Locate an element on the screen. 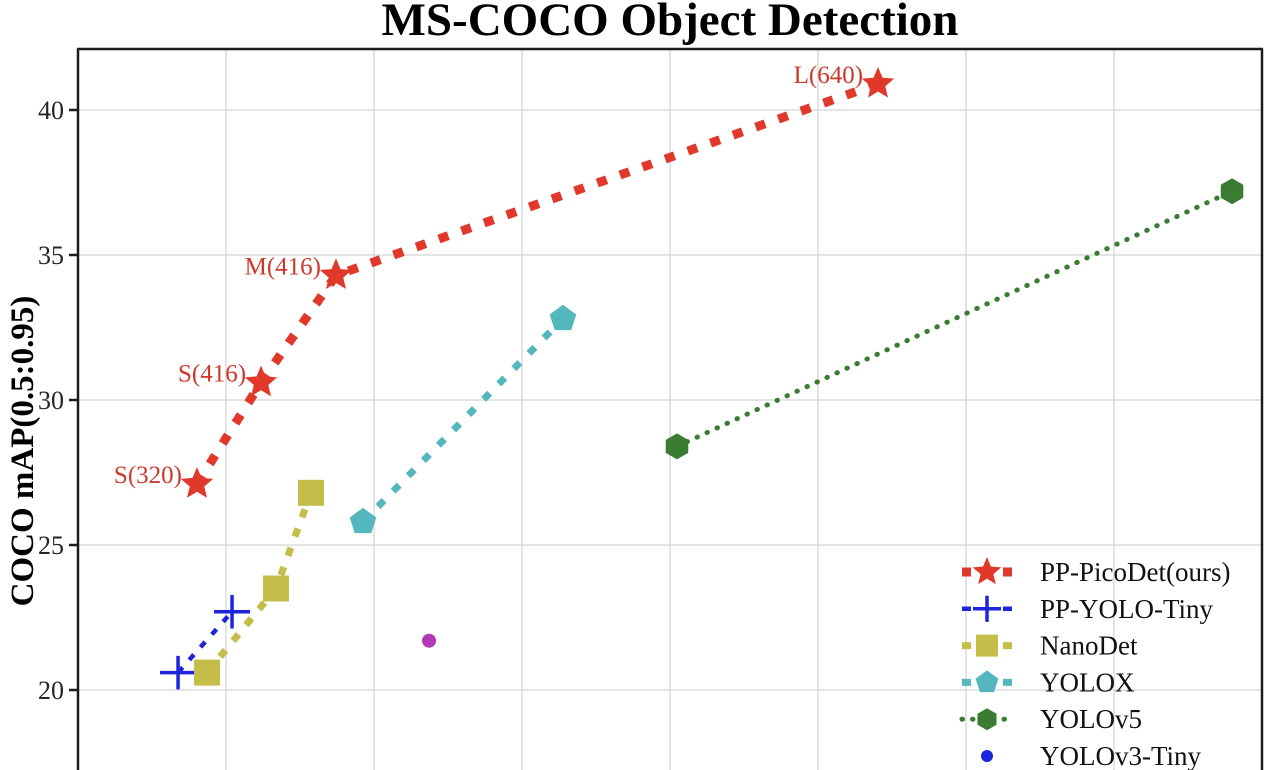 The height and width of the screenshot is (770, 1280). chart-title: MS-COCO Object Detection is located at coordinates (670, 23).